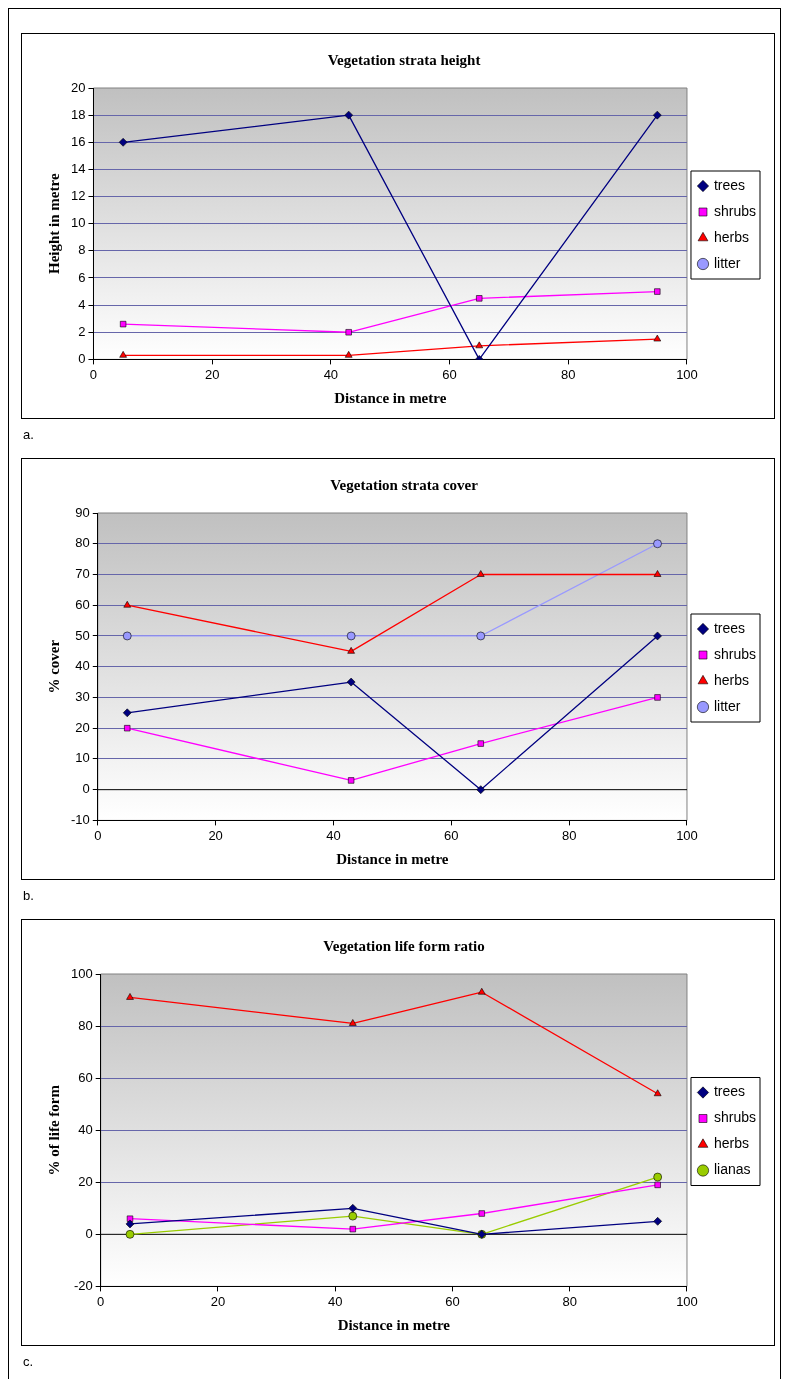 This screenshot has width=789, height=1399. Describe the element at coordinates (78, 141) in the screenshot. I see `y-tick-label: 16` at that location.